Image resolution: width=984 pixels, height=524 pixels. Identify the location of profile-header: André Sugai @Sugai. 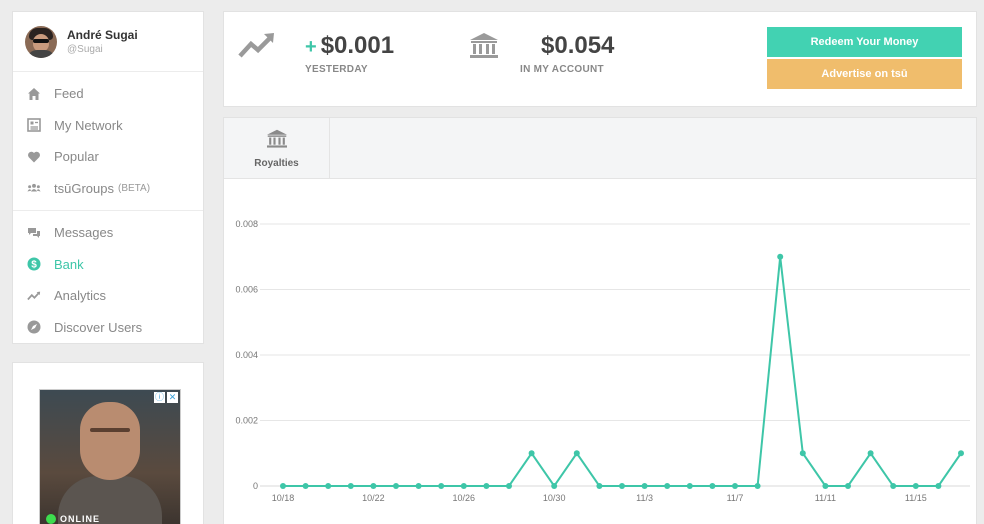
(108, 42).